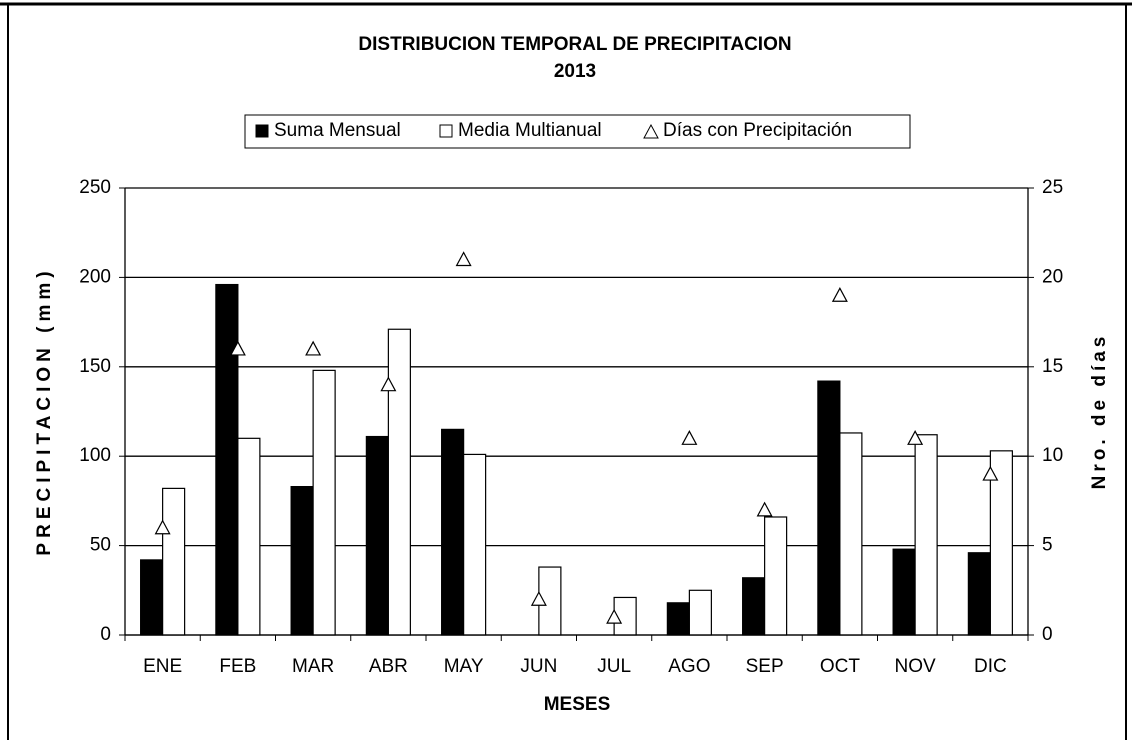  Describe the element at coordinates (162, 666) in the screenshot. I see `x-tick-label: ENE` at that location.